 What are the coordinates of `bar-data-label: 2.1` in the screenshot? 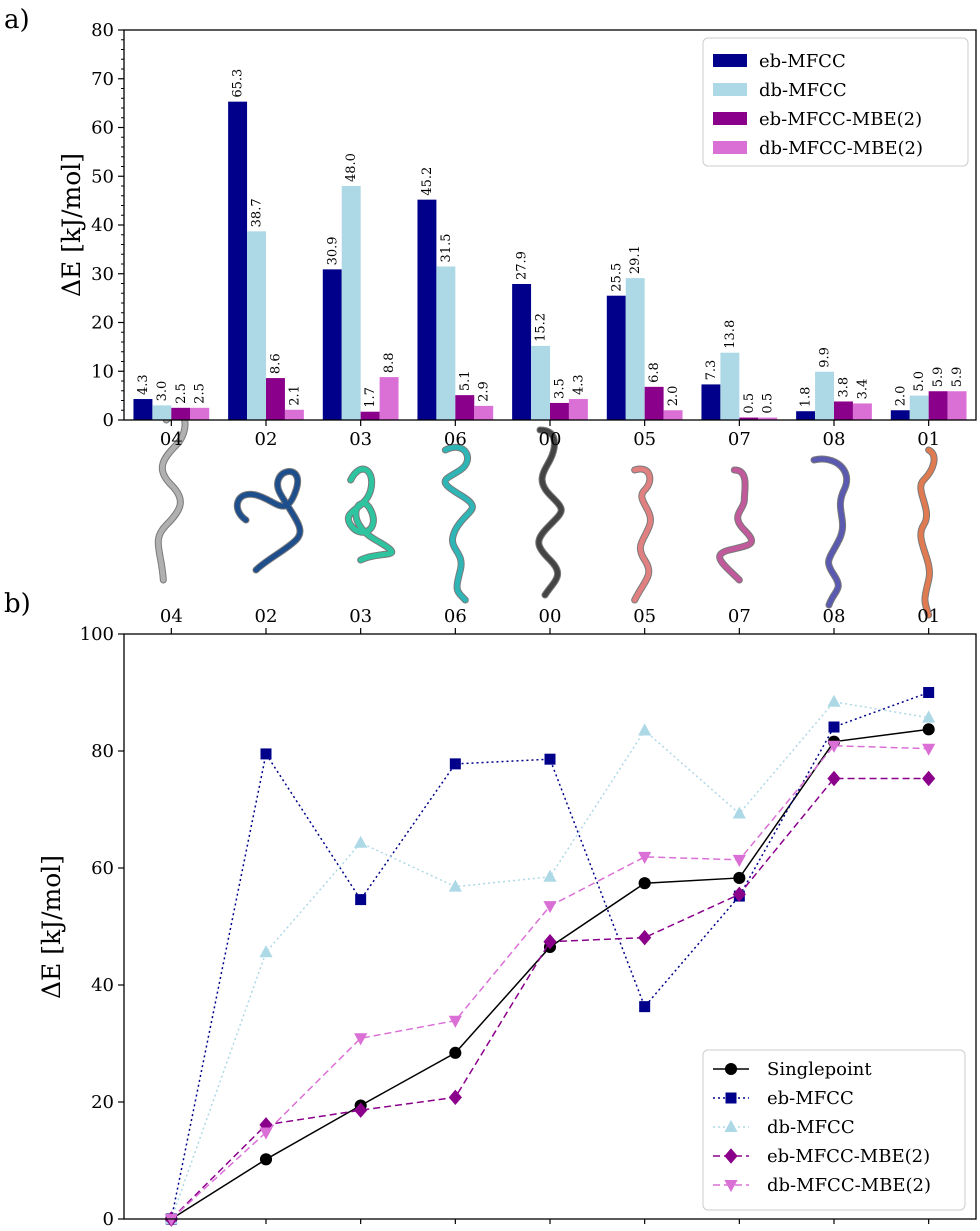 It's located at (294, 395).